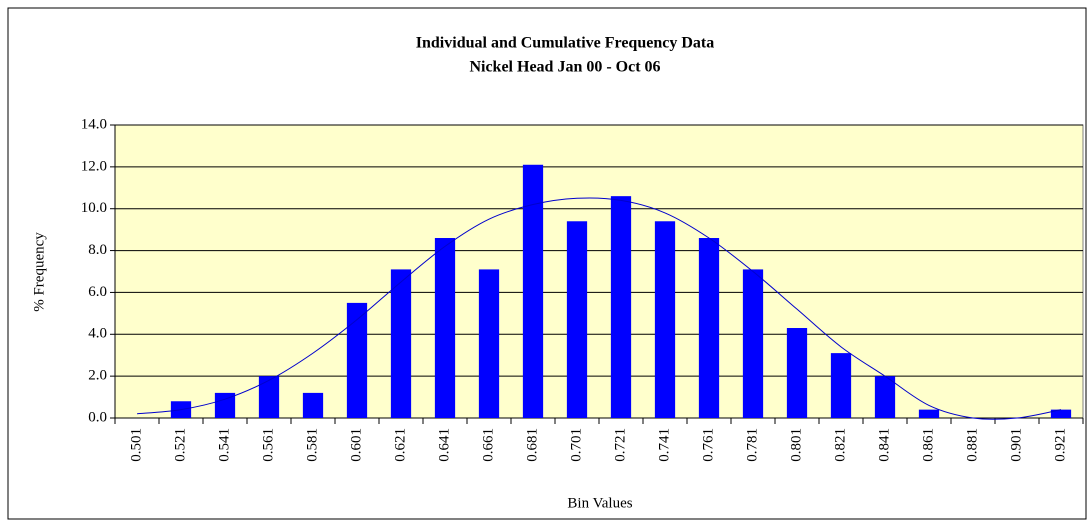  Describe the element at coordinates (532, 445) in the screenshot. I see `x-tick-label: 0.681` at that location.